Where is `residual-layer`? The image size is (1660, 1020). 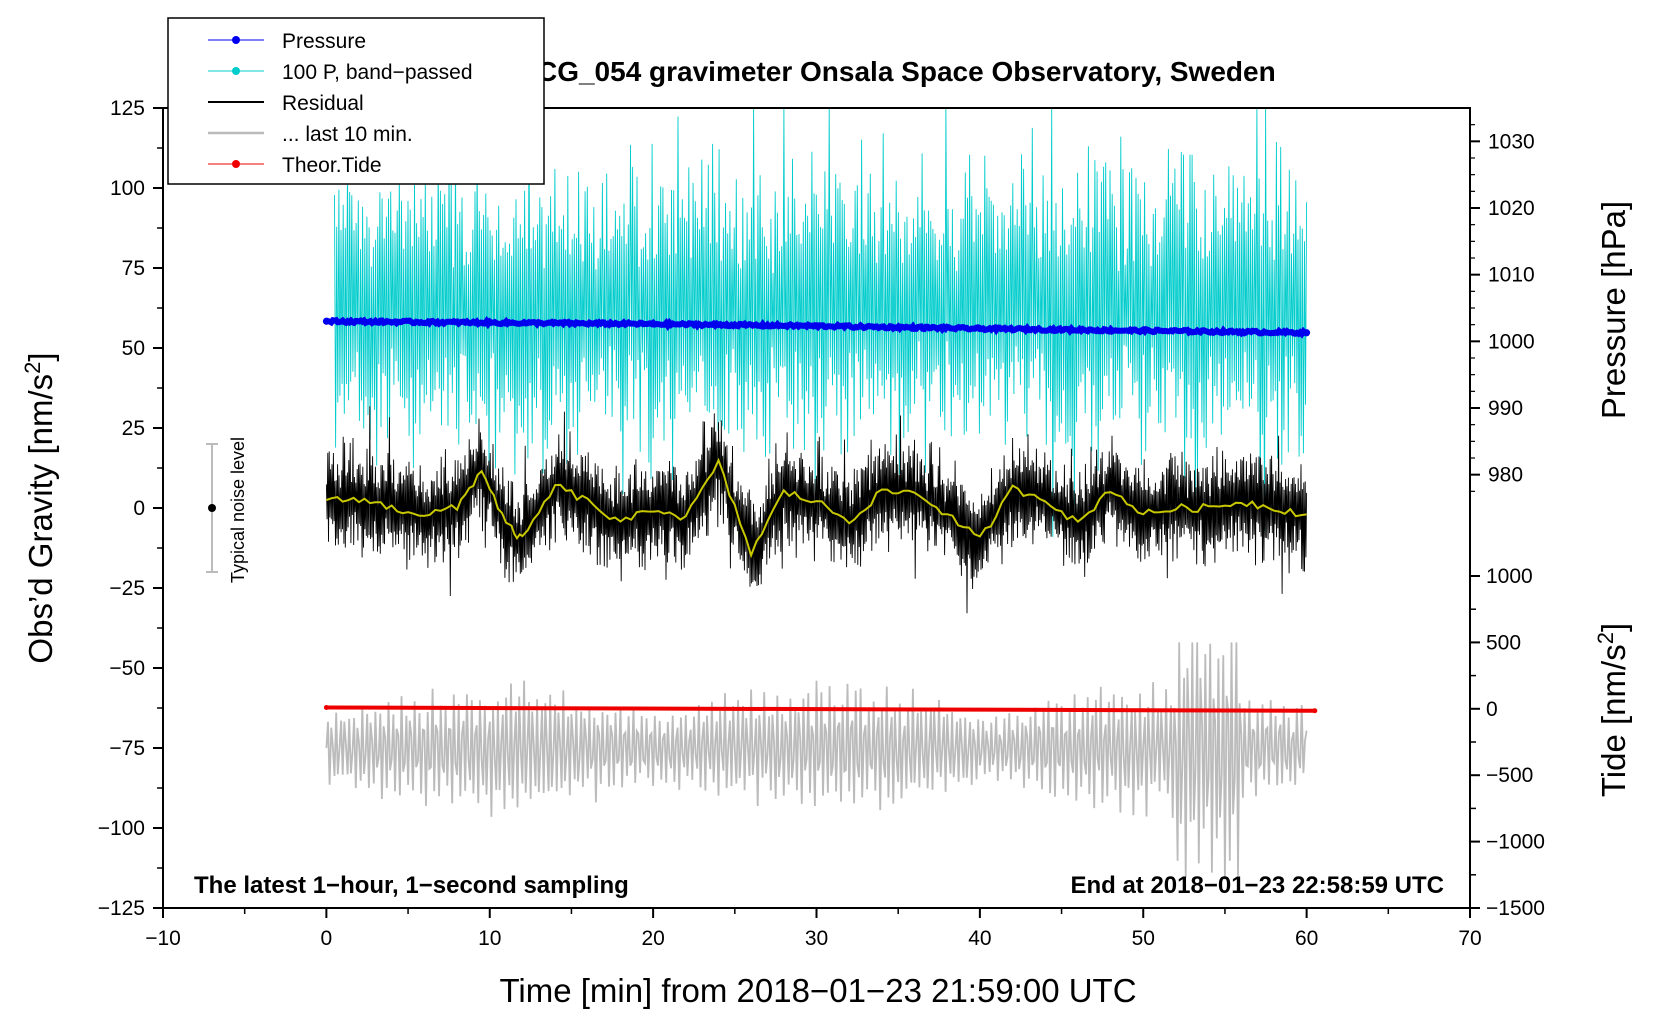
residual-layer is located at coordinates (816, 510).